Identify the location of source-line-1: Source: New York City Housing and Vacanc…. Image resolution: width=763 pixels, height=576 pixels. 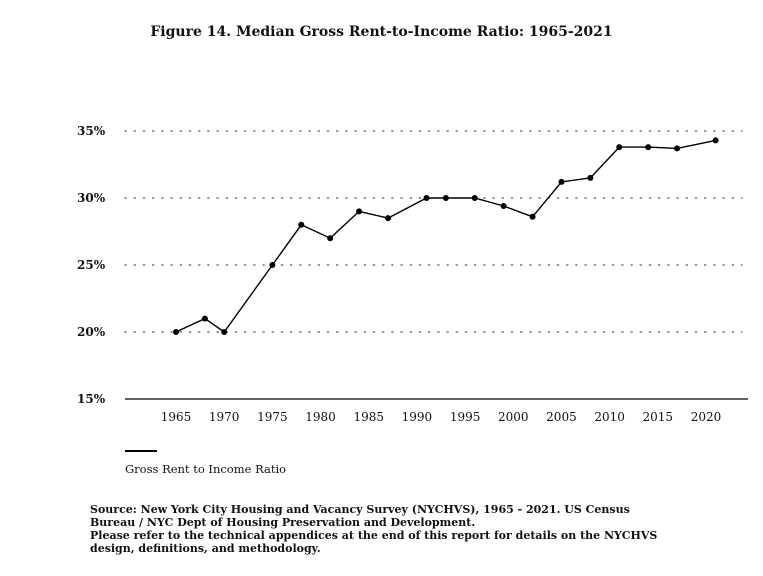
(360, 509).